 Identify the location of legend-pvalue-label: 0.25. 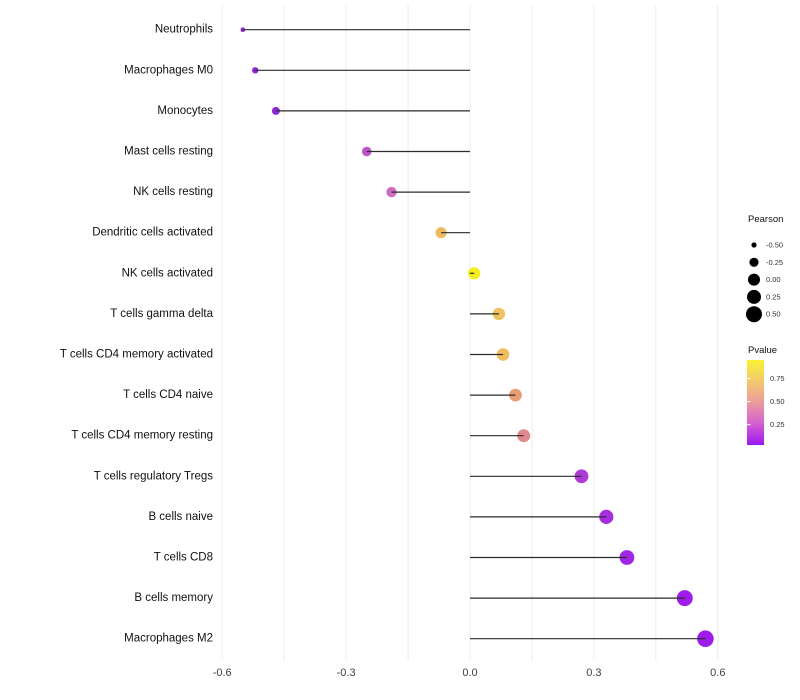
(777, 424).